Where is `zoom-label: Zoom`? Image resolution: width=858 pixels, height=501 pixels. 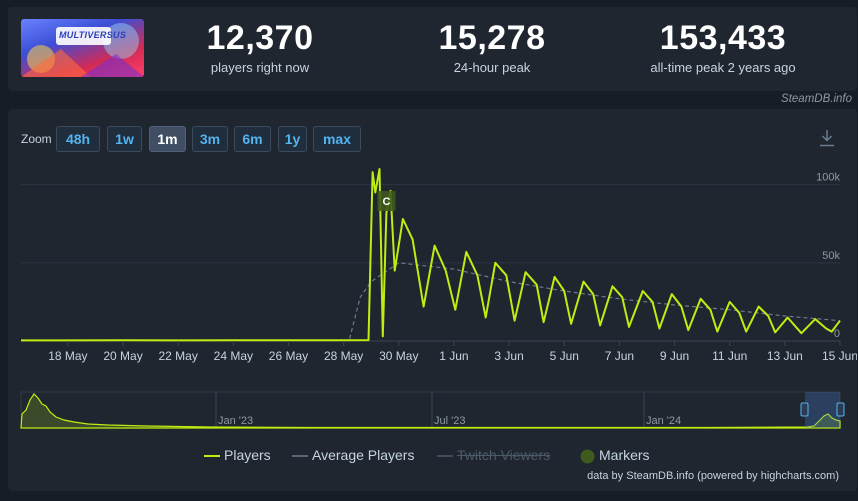 zoom-label: Zoom is located at coordinates (36, 139).